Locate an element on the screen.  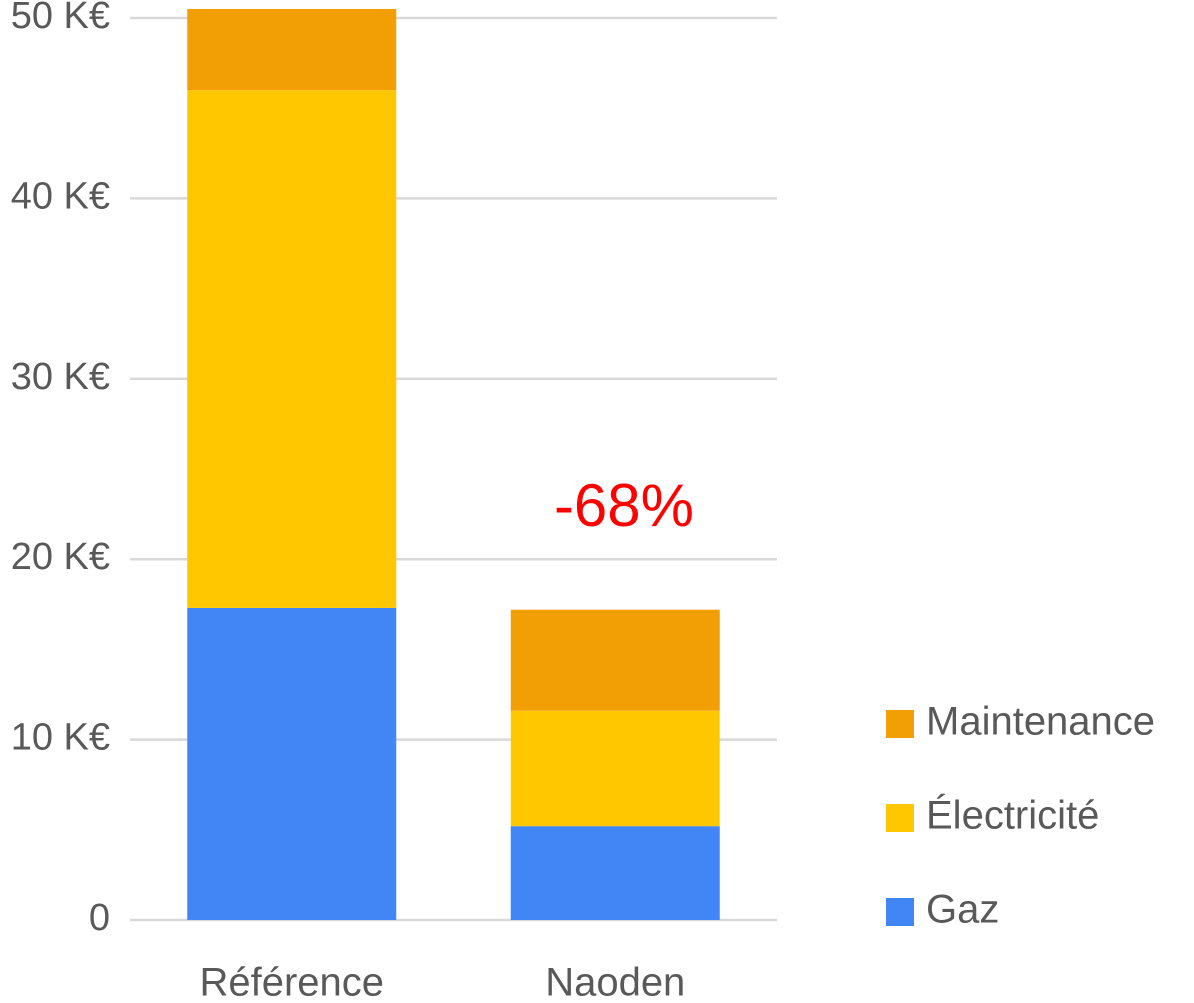
y-tick-label: 20 K€ is located at coordinates (60, 557).